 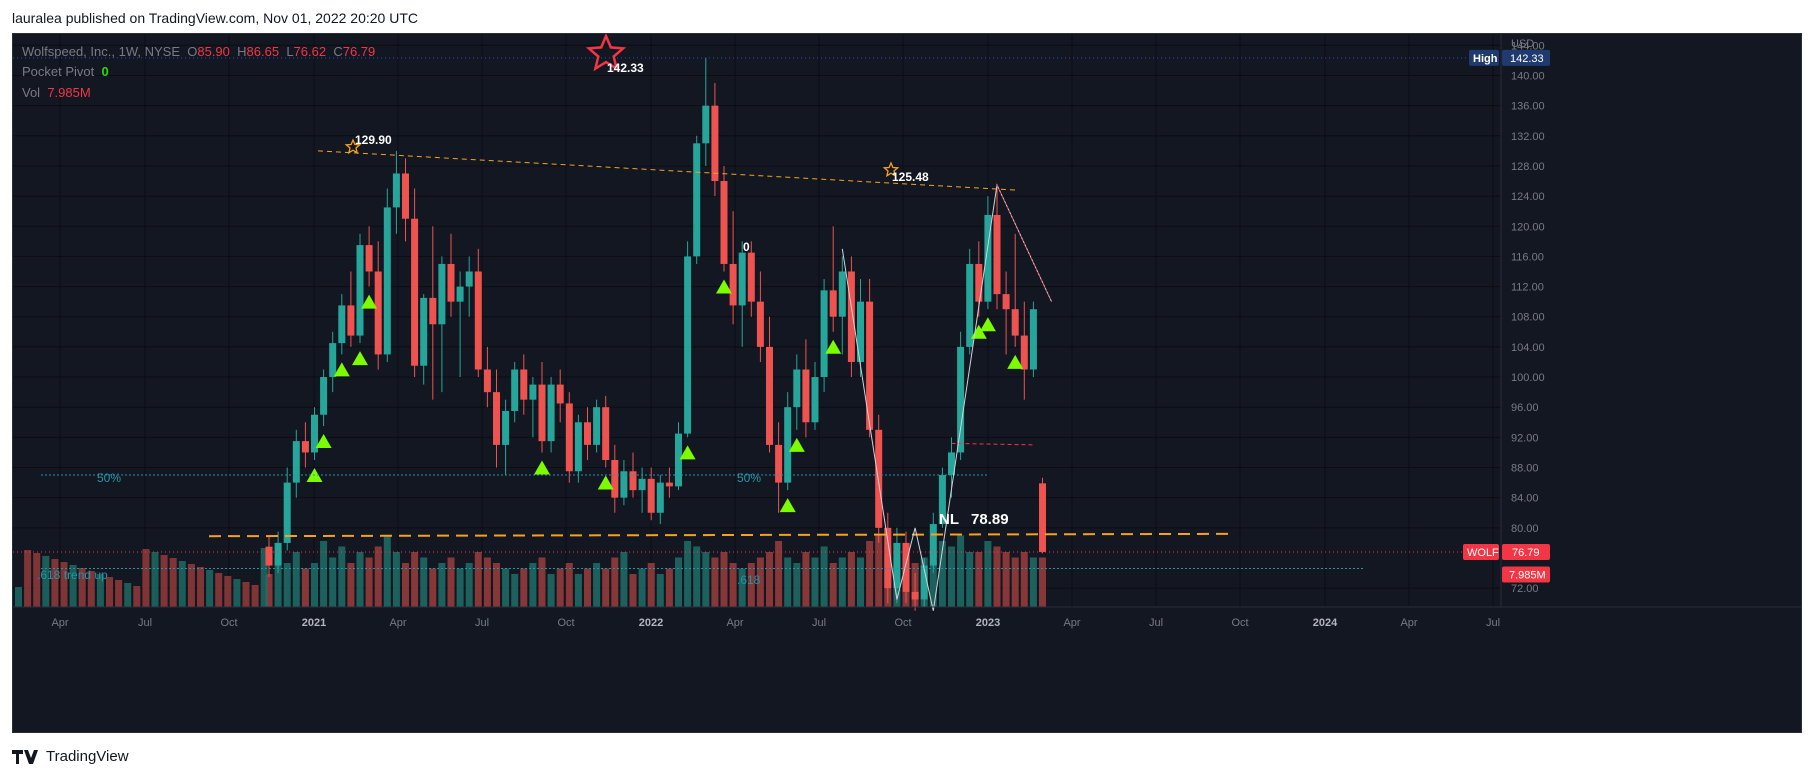 I want to click on volume-label: Vol, so click(x=31, y=92).